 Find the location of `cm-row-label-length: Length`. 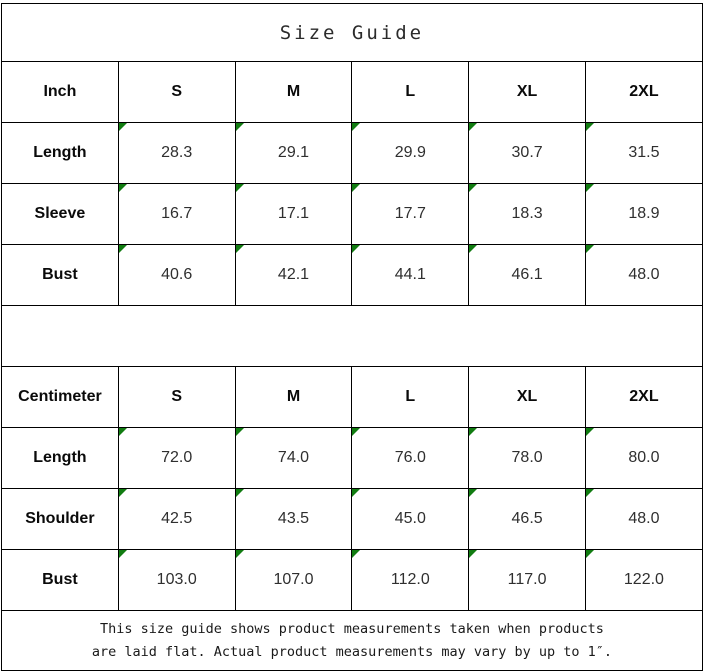

cm-row-label-length: Length is located at coordinates (60, 458).